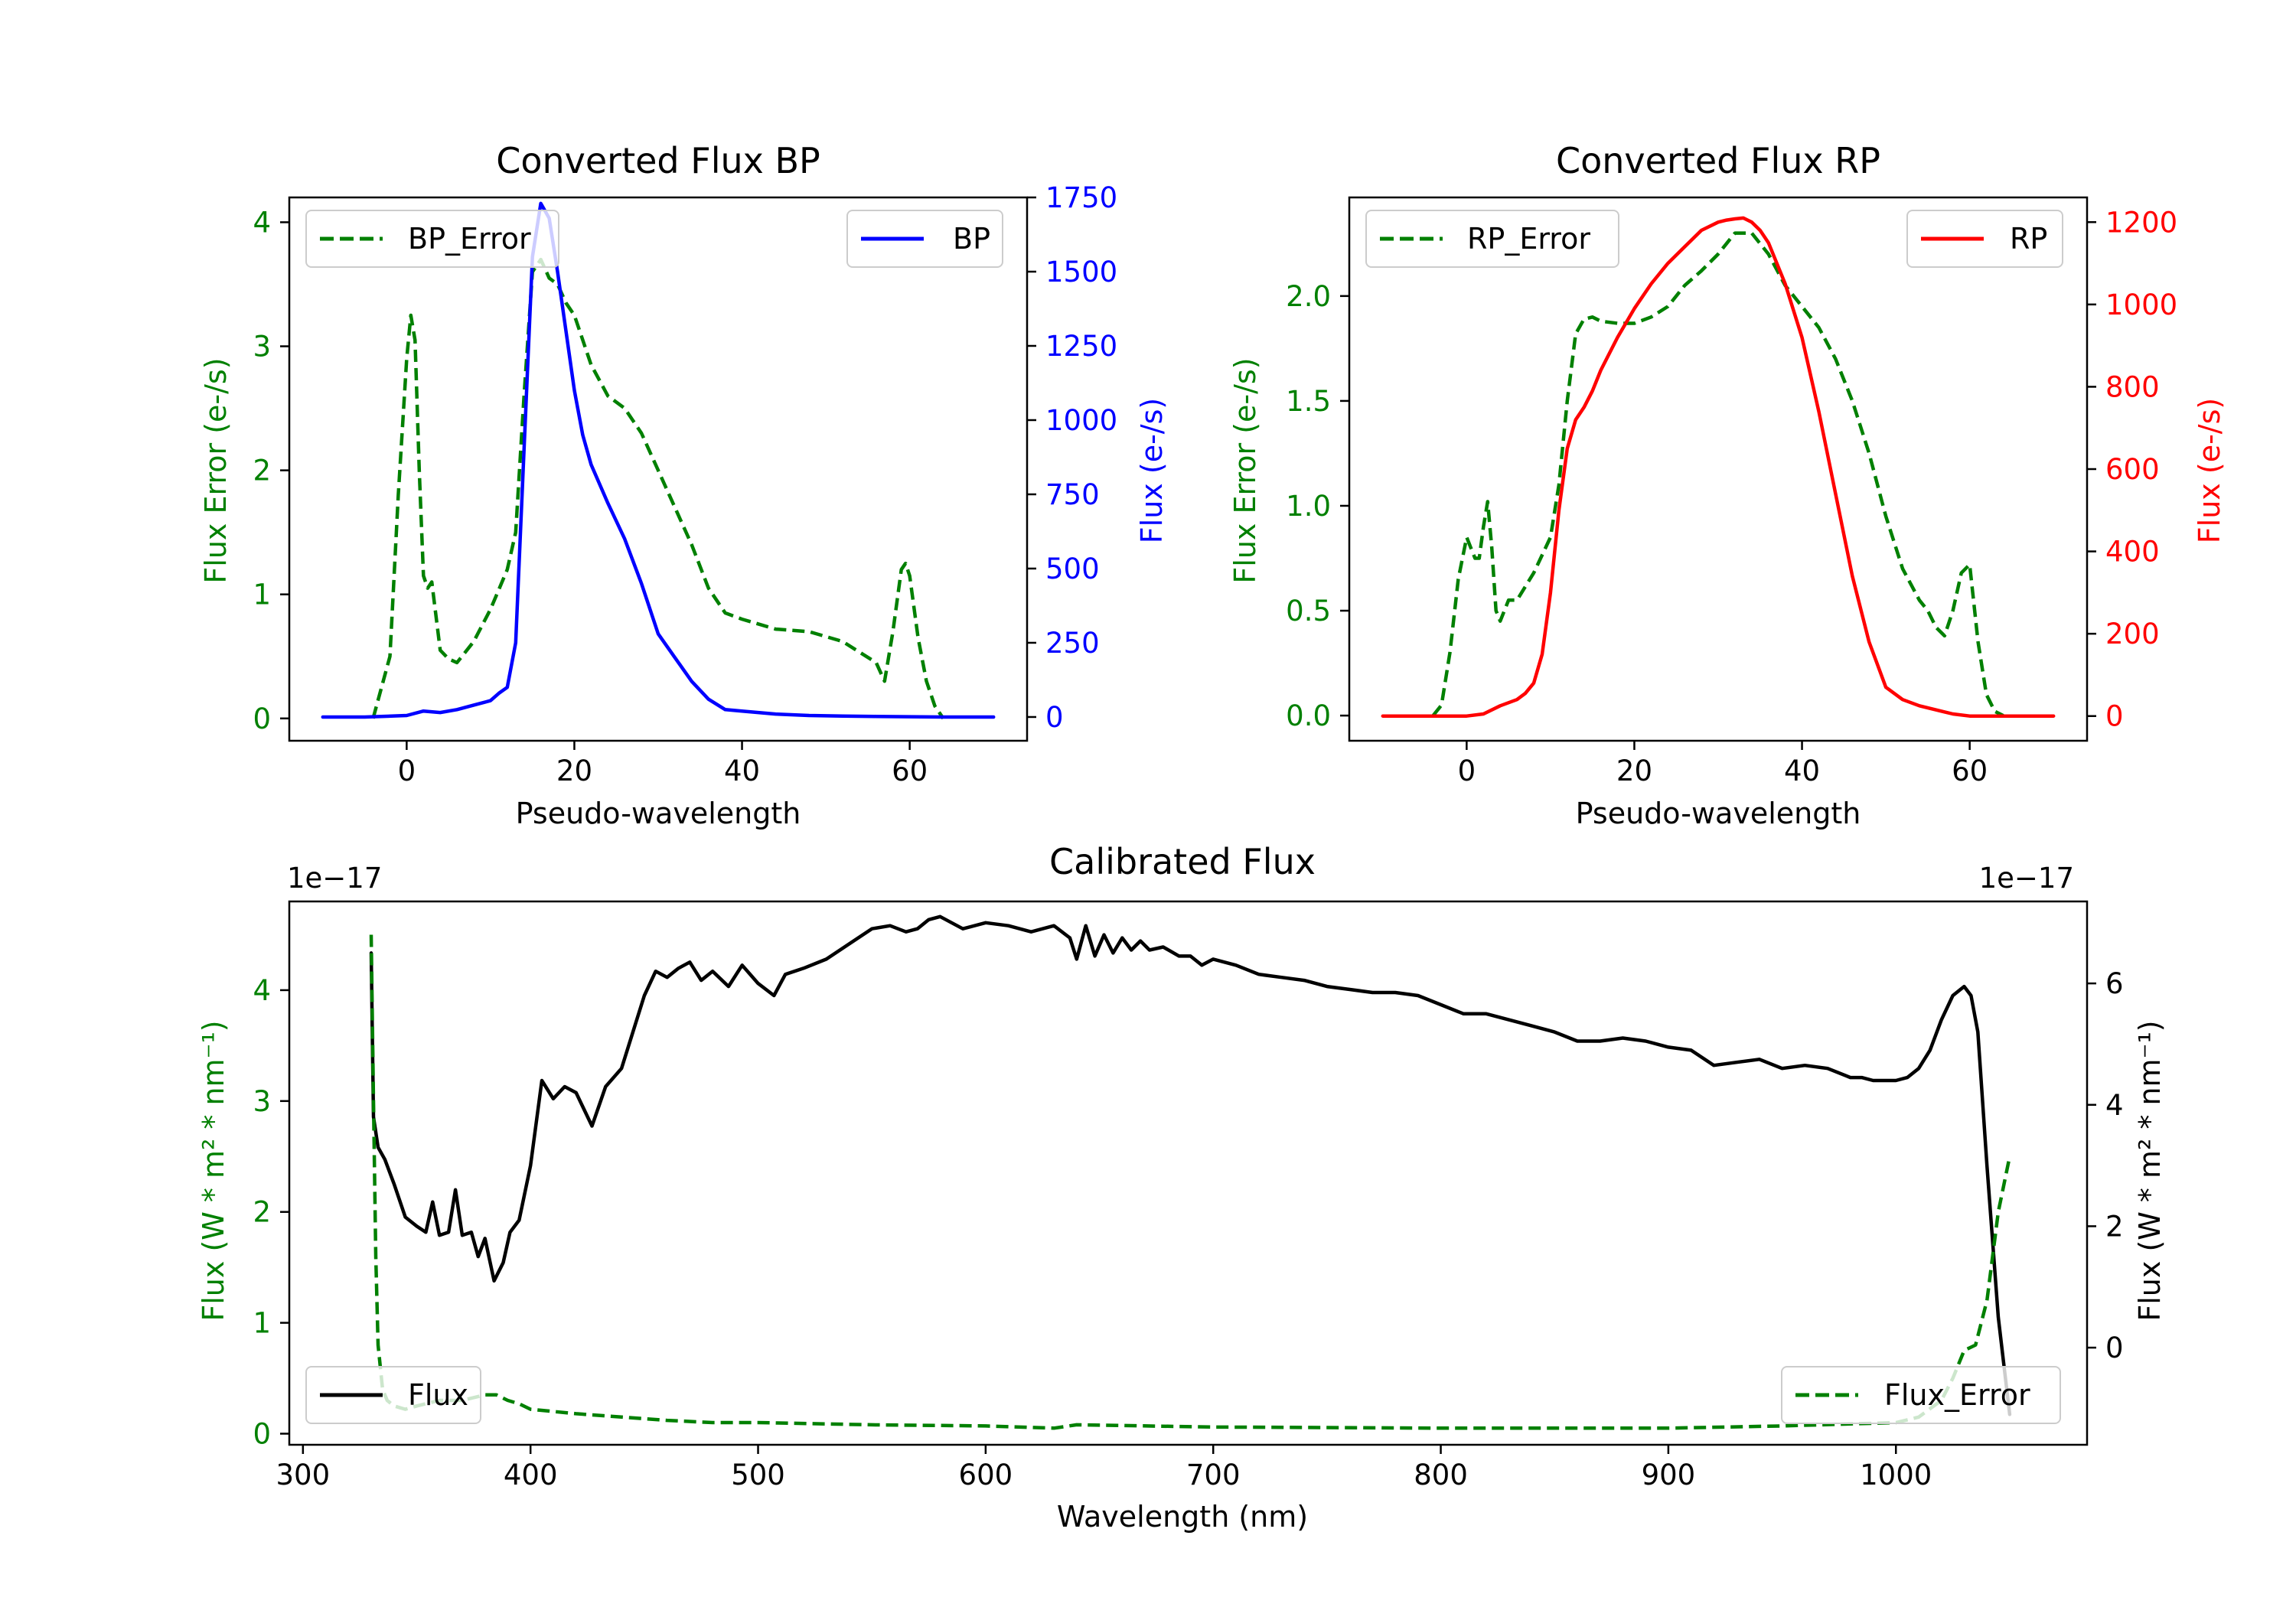  I want to click on offset-label-right: 1e−17, so click(2026, 878).